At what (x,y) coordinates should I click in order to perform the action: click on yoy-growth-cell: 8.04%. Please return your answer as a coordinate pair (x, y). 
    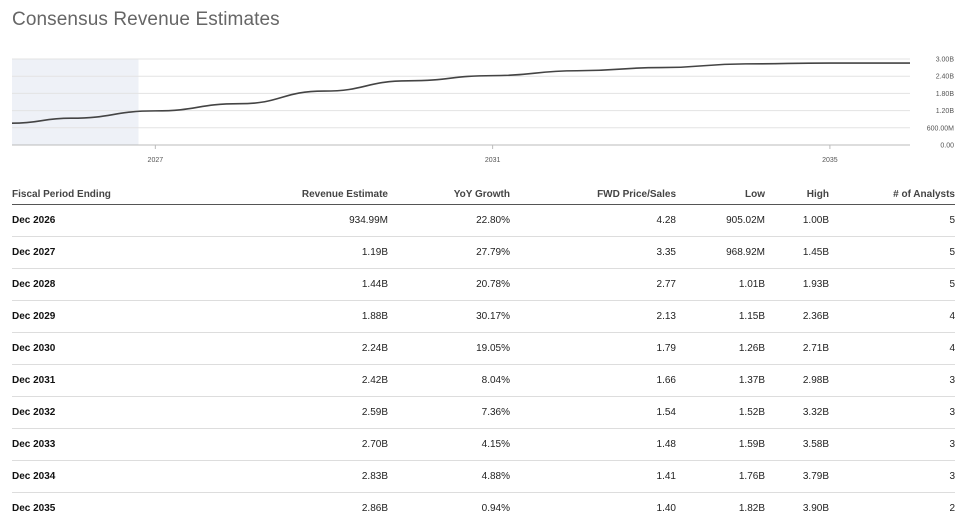
    Looking at the image, I should click on (449, 380).